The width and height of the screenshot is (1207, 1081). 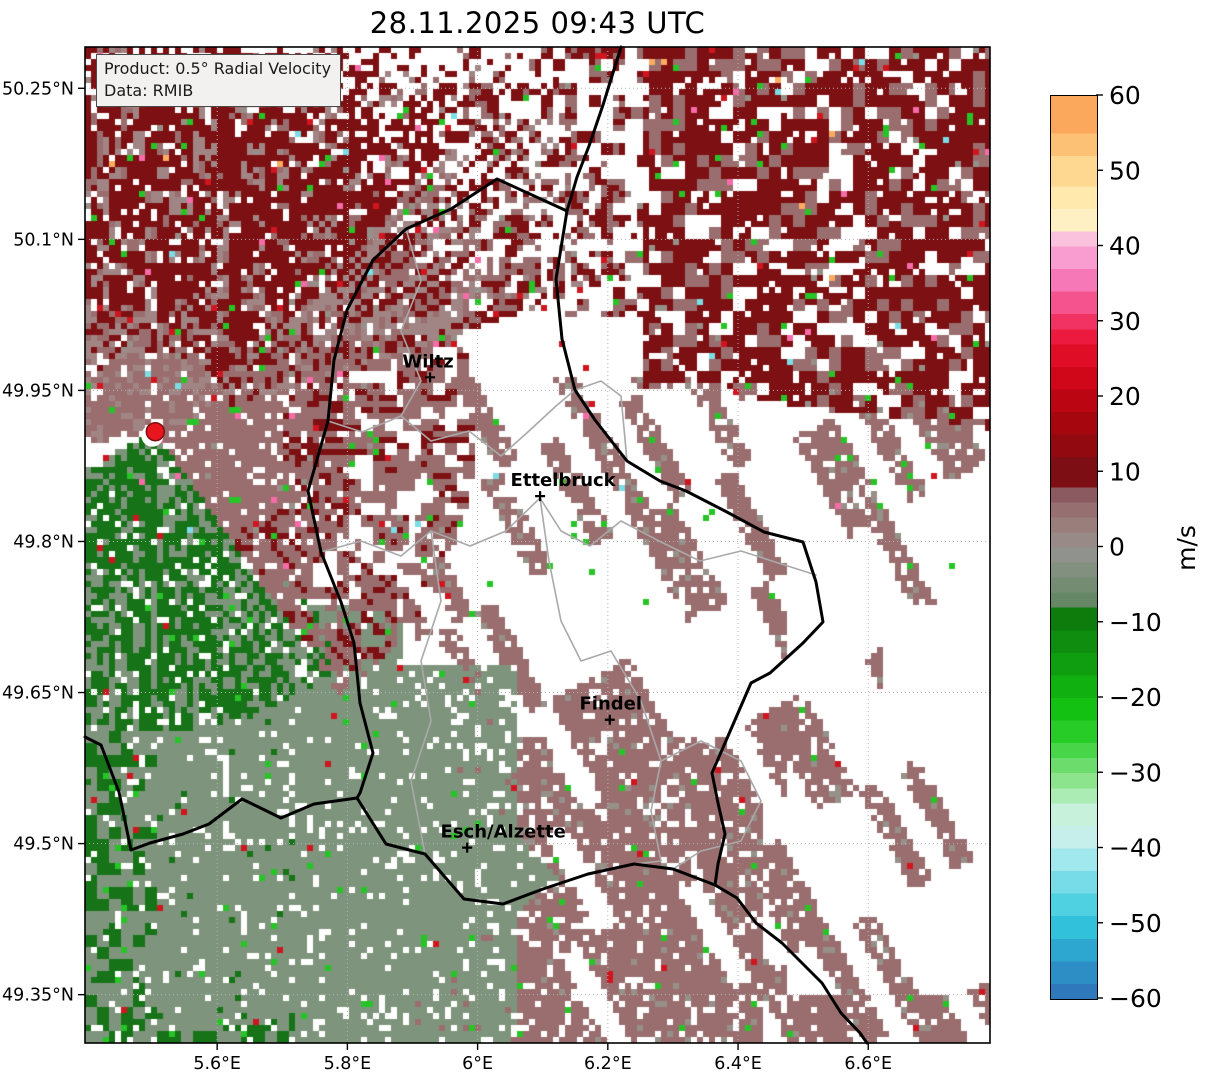 I want to click on colorbar-tick-label: 50, so click(x=1125, y=170).